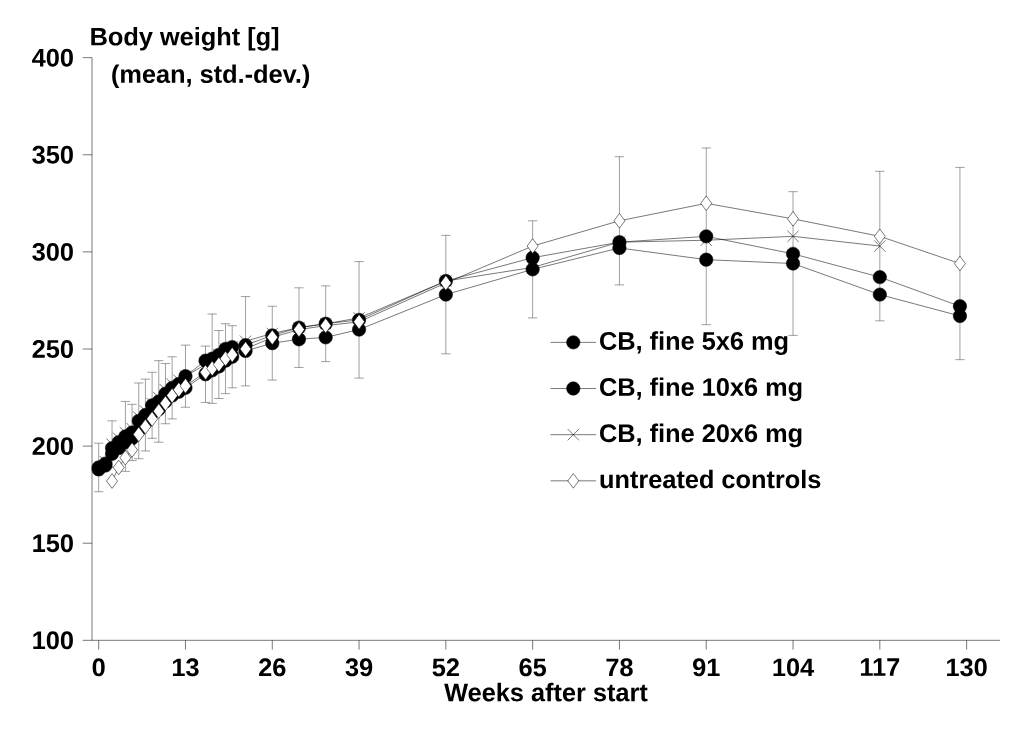 The height and width of the screenshot is (731, 1014). I want to click on x-tick-label: 78, so click(619, 667).